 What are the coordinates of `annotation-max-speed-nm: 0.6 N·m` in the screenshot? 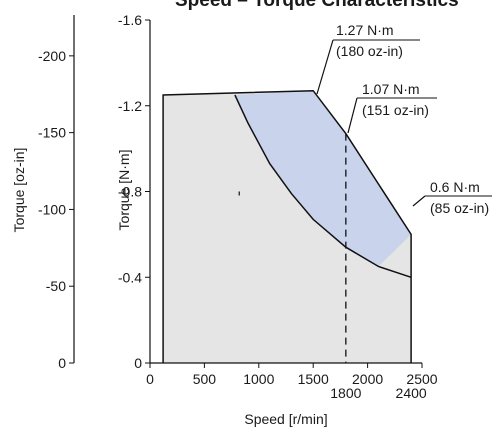 It's located at (455, 187).